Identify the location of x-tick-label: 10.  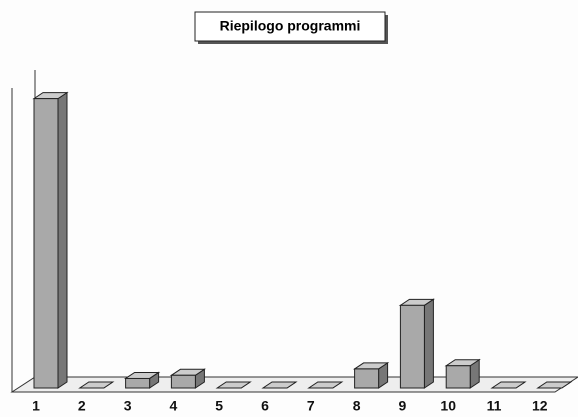
(448, 406).